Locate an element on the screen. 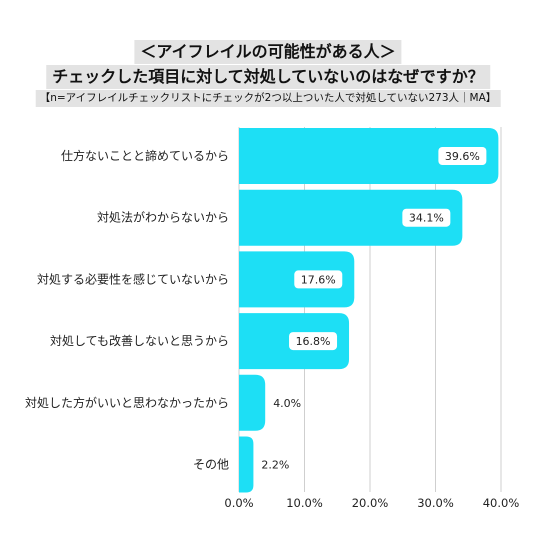 The height and width of the screenshot is (536, 536). value-label-1: 34.1% is located at coordinates (426, 218).